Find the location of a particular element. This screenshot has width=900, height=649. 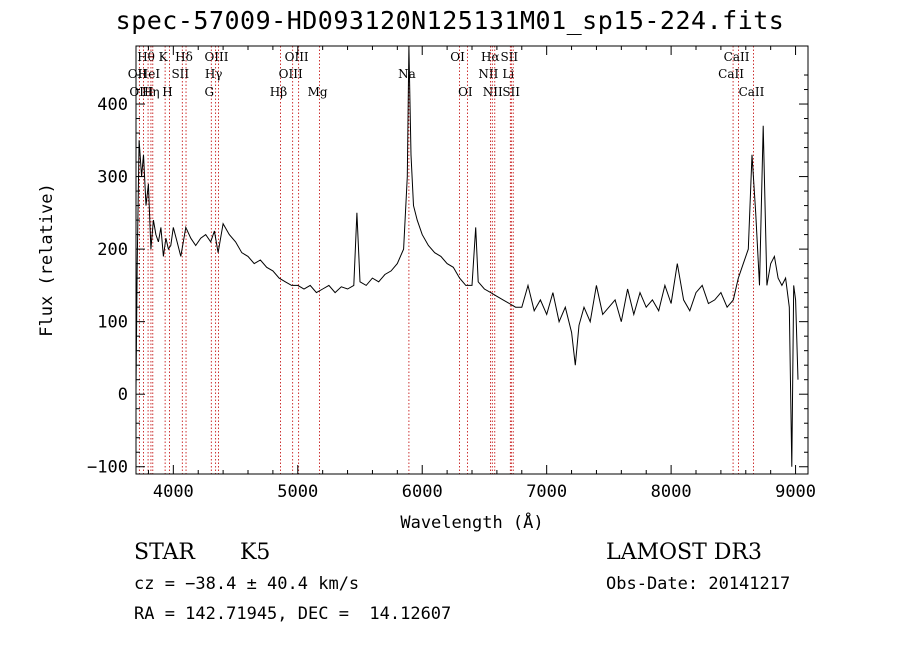

x-tick-label-4: 8000 is located at coordinates (671, 492).